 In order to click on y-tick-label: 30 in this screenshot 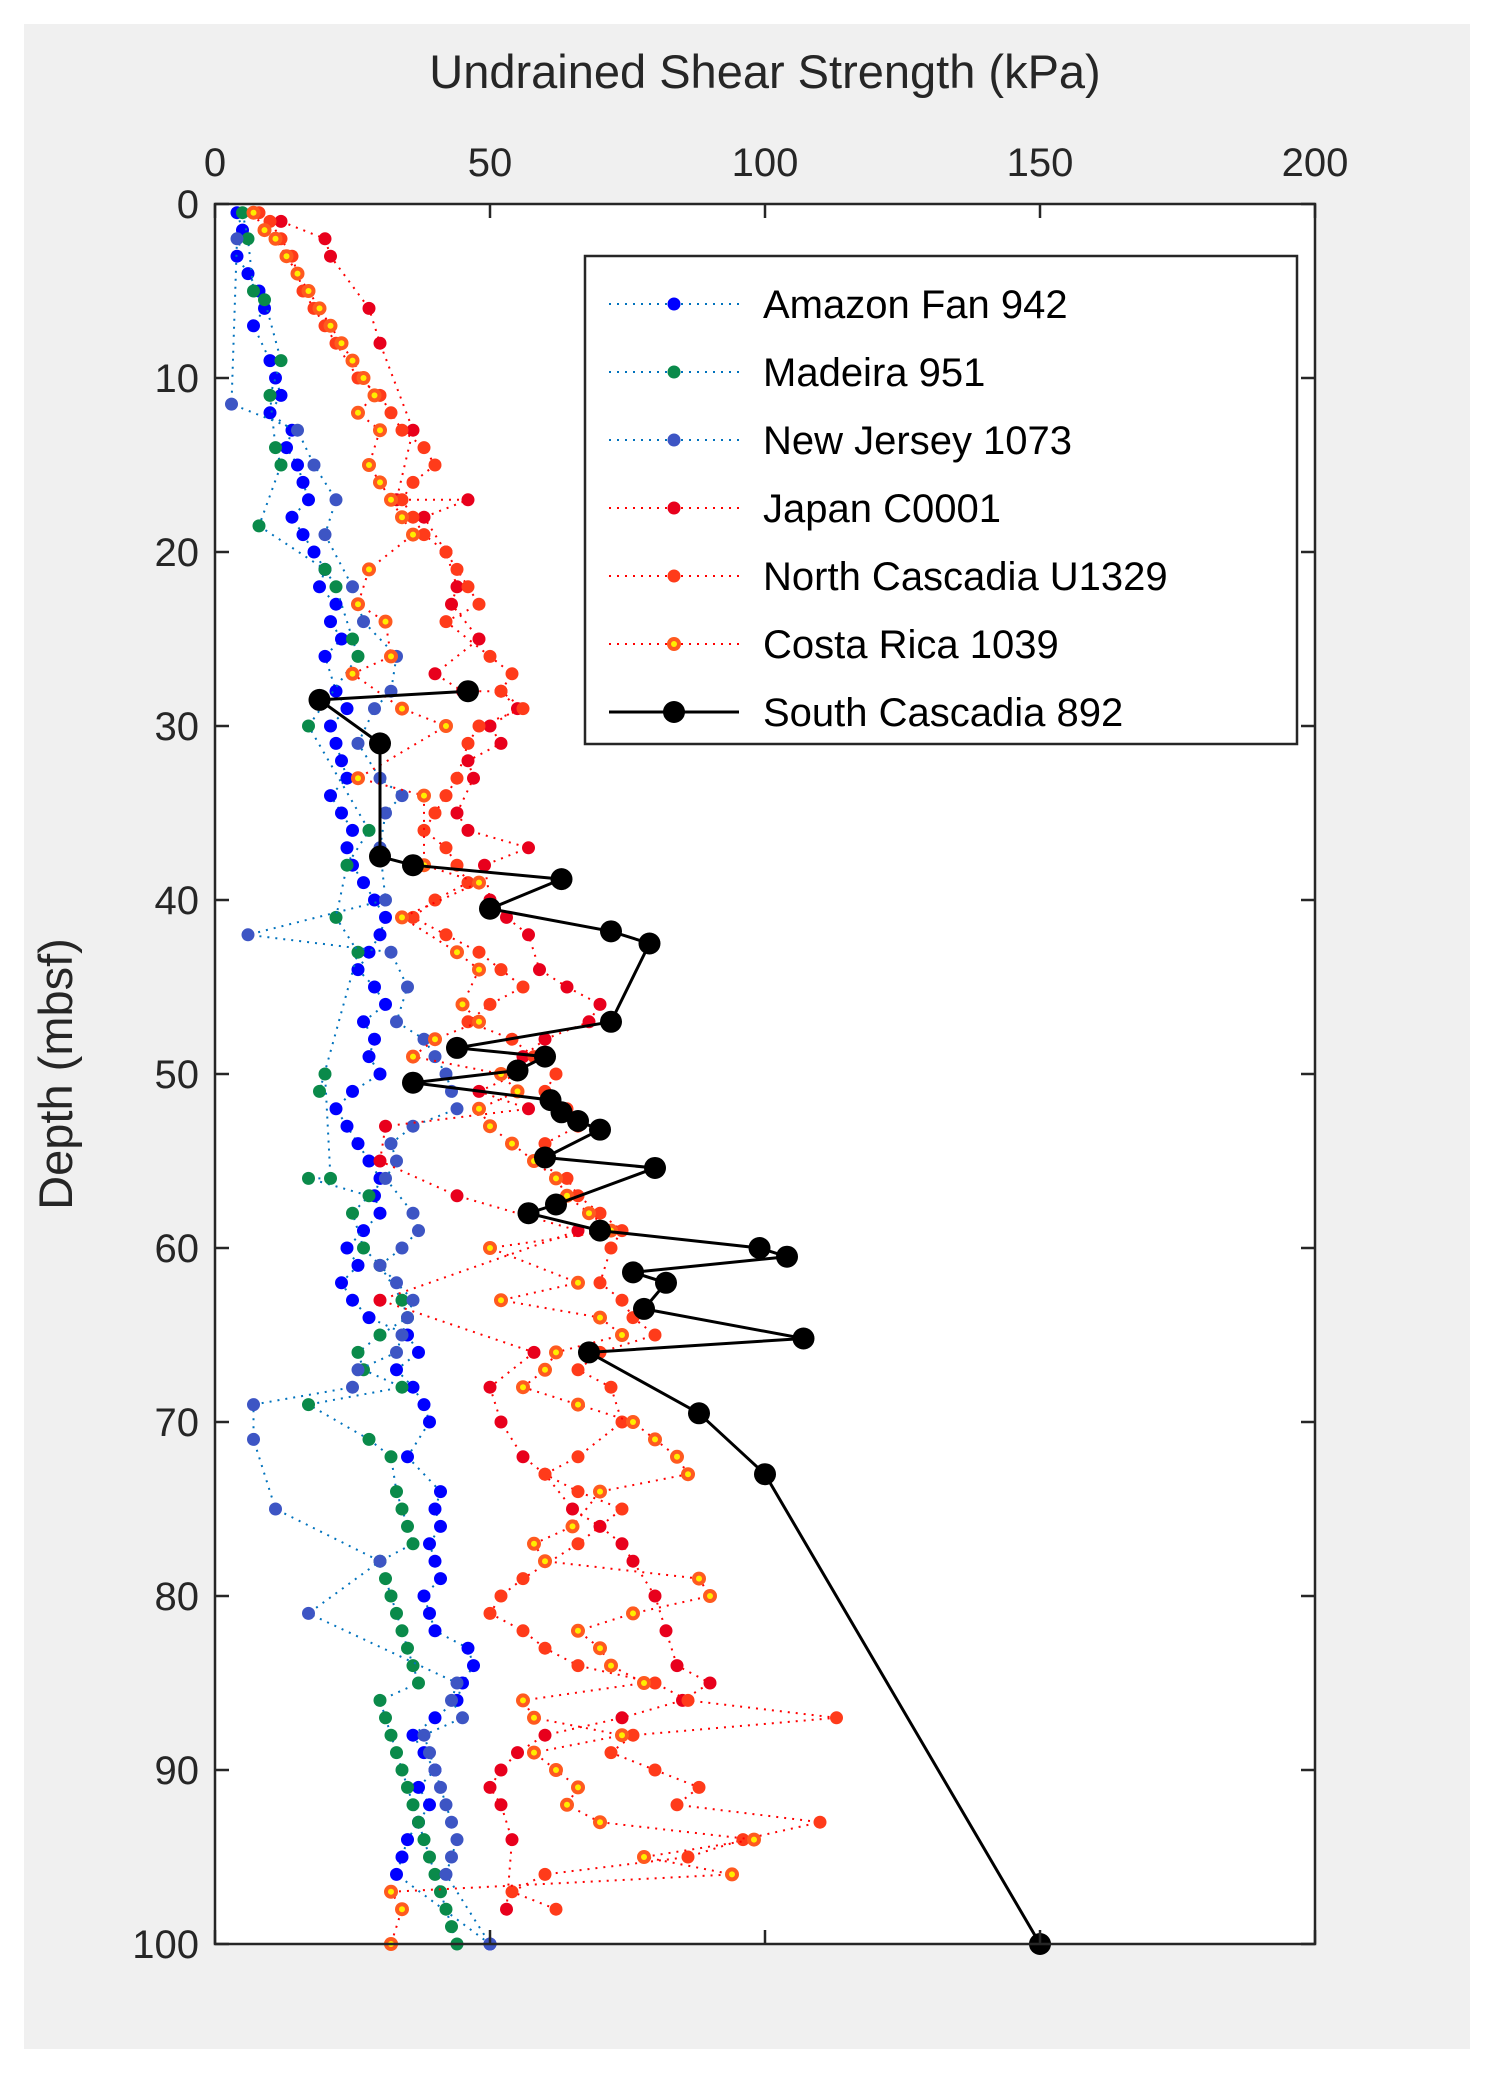, I will do `click(177, 727)`.